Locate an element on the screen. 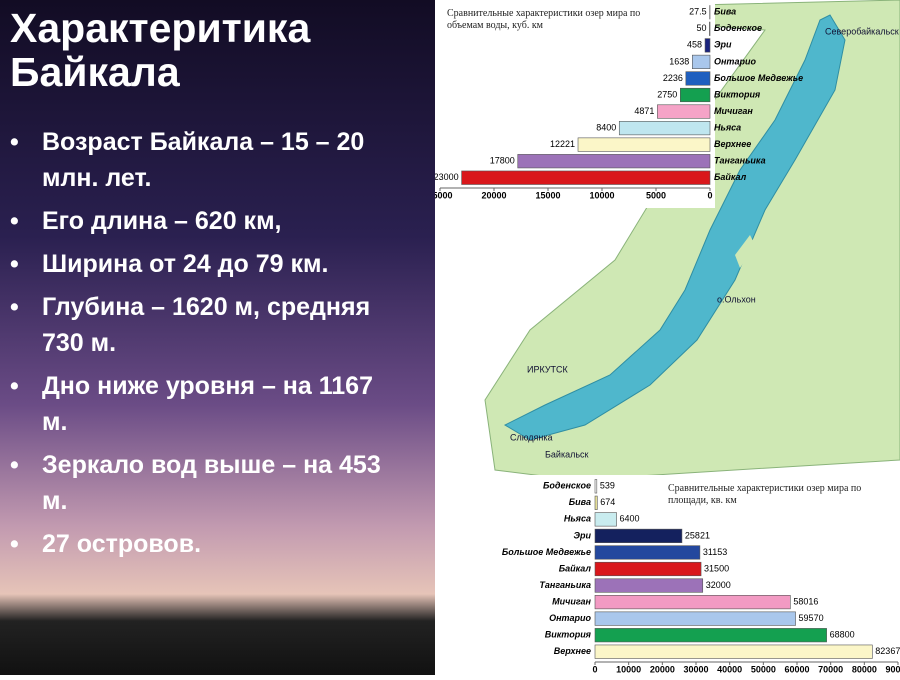 The width and height of the screenshot is (900, 680). value-label: 59570 is located at coordinates (811, 618).